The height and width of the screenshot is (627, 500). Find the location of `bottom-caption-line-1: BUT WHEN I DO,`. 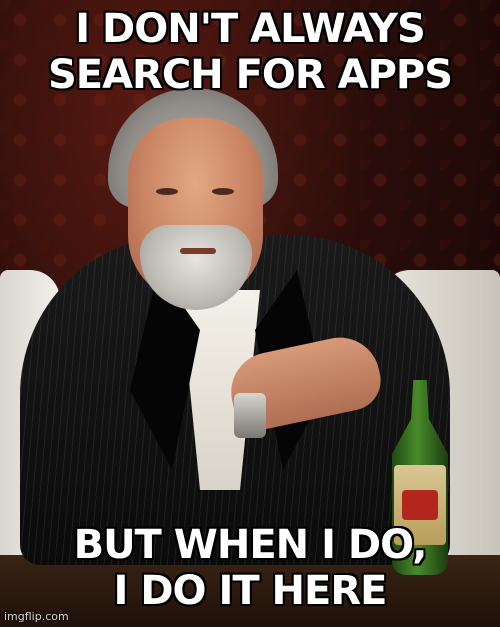

bottom-caption-line-1: BUT WHEN I DO, is located at coordinates (250, 545).